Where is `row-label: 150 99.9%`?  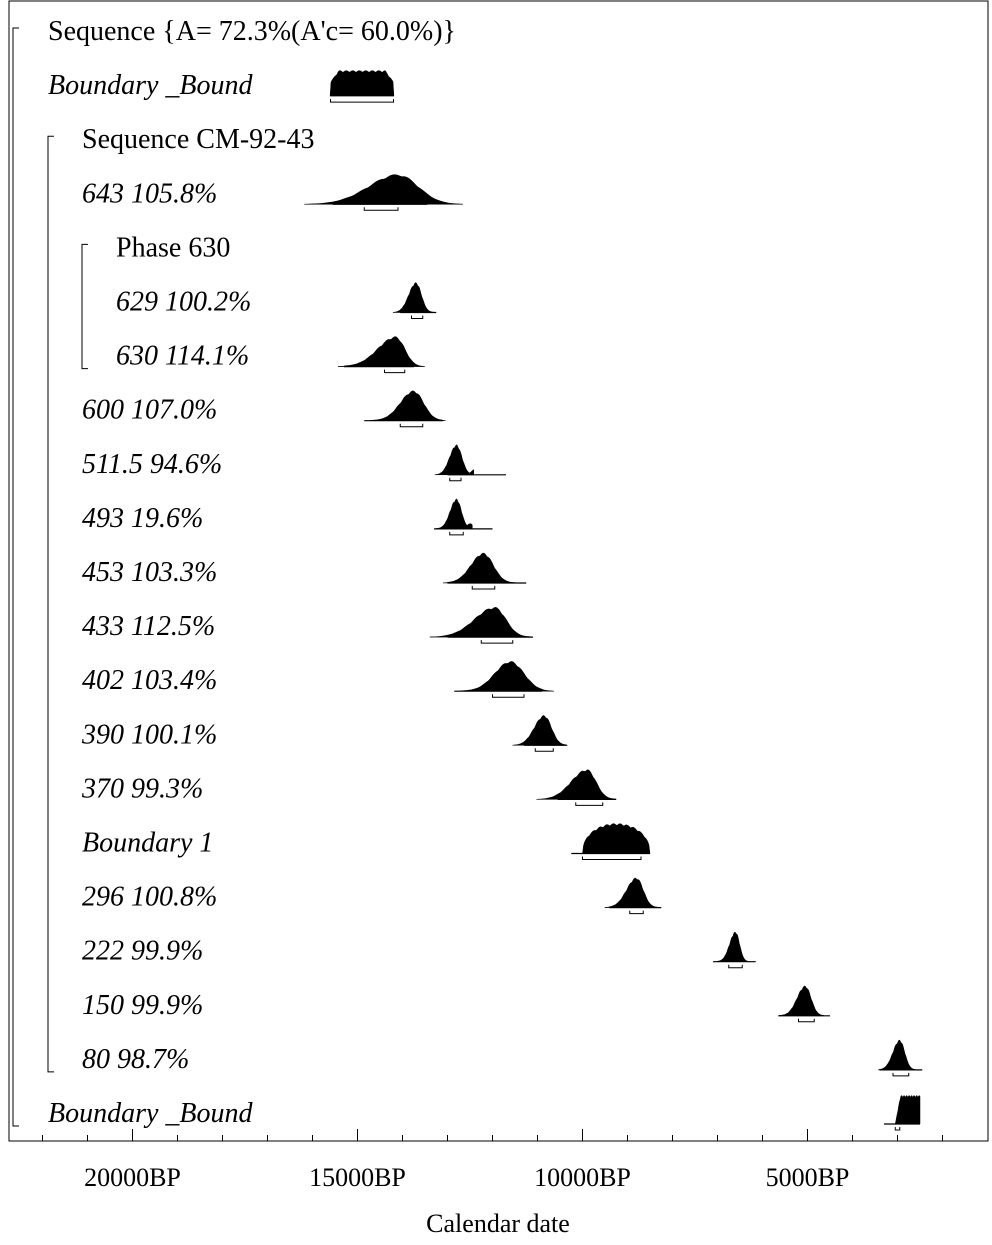
row-label: 150 99.9% is located at coordinates (142, 1005).